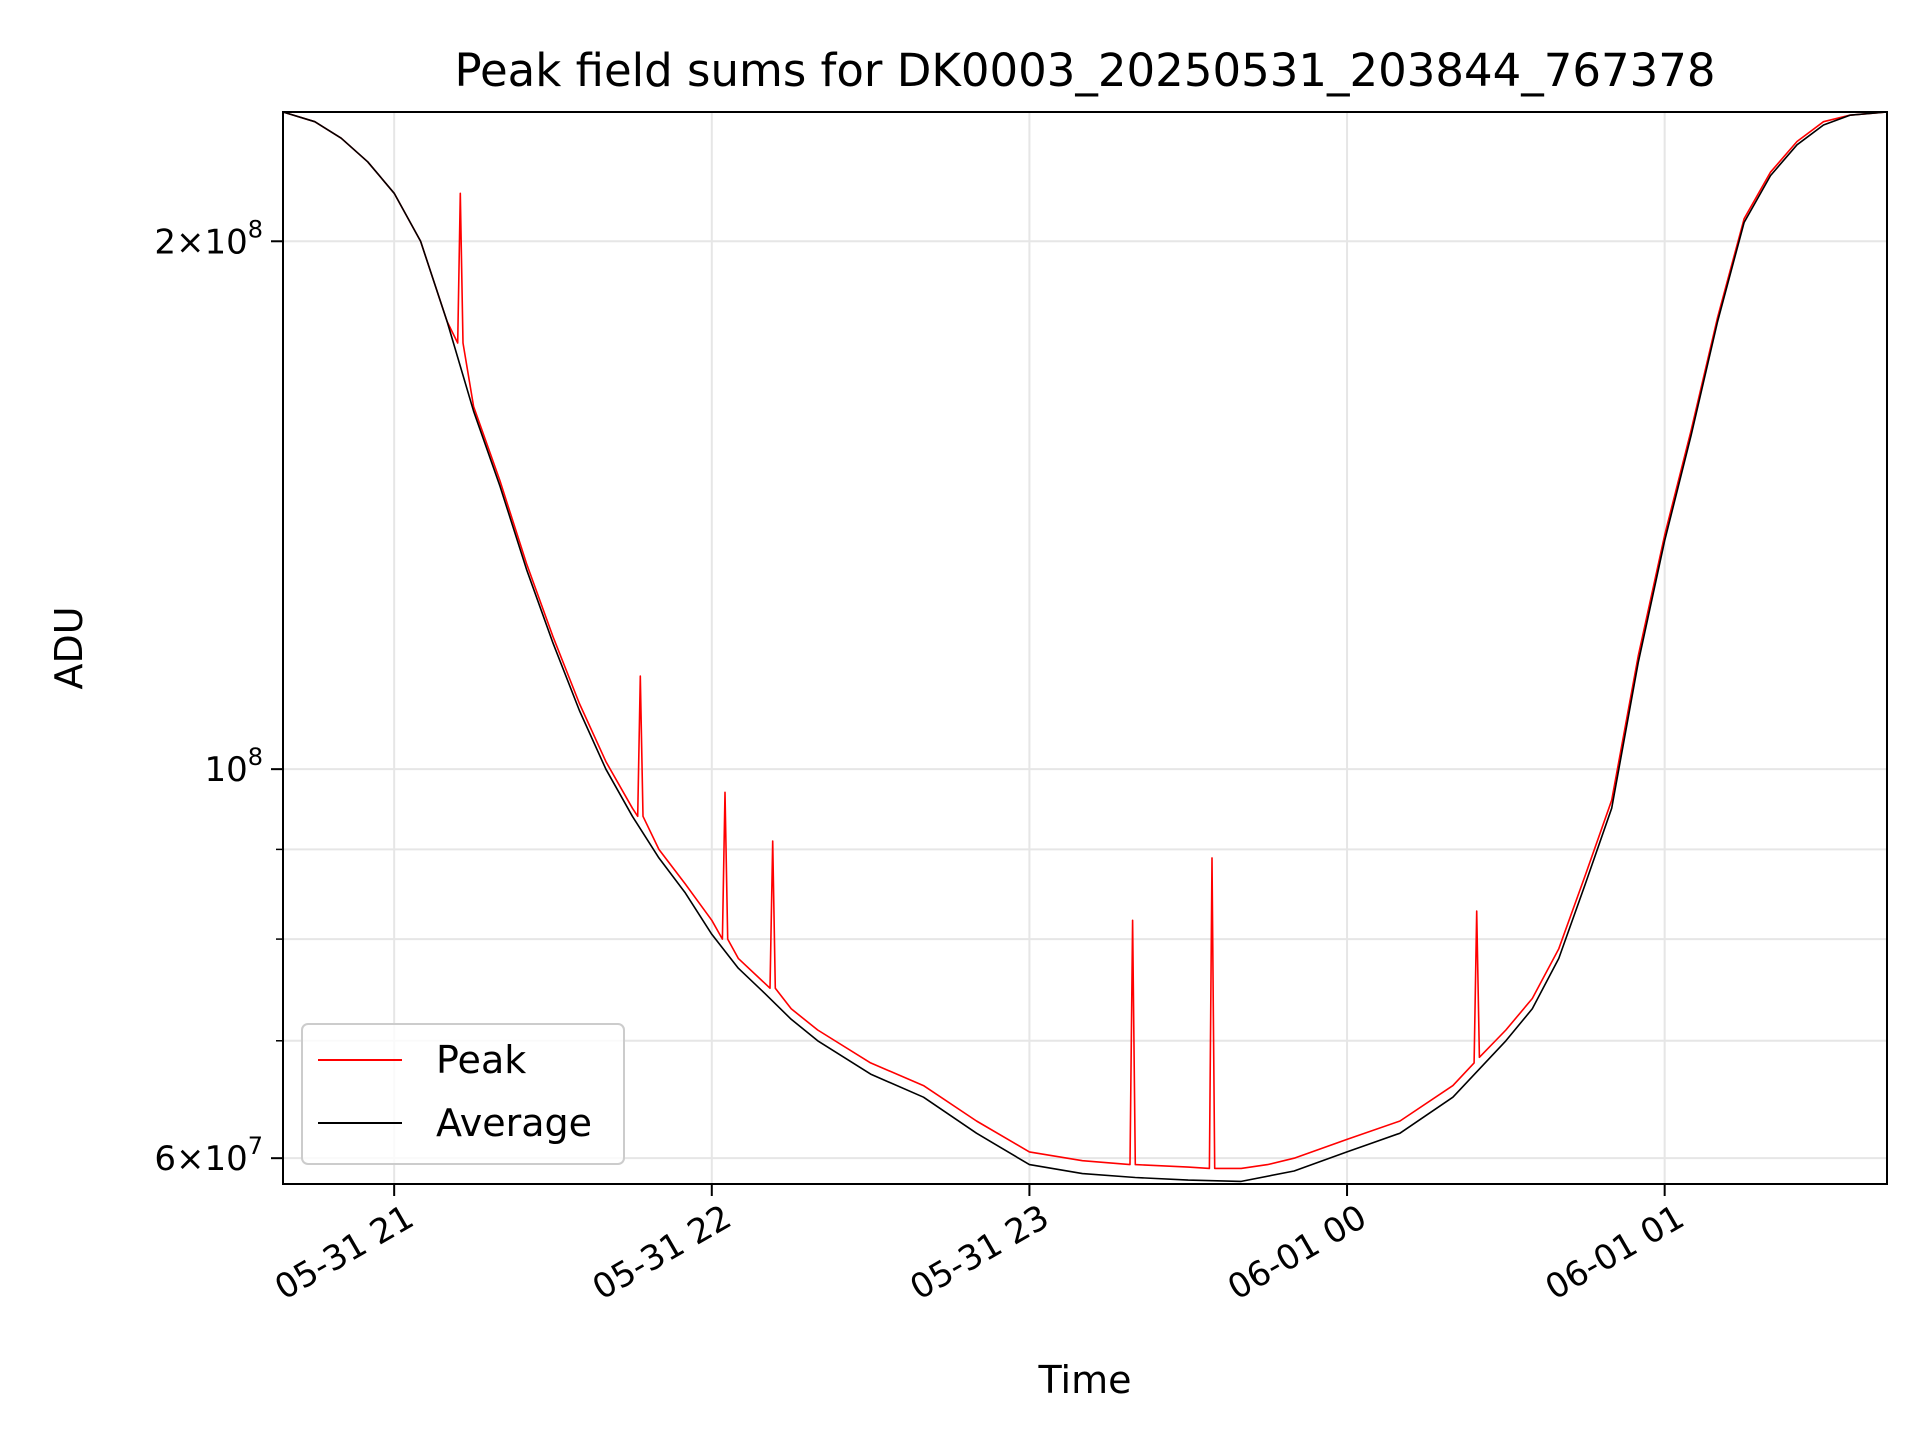 This screenshot has width=1920, height=1440. Describe the element at coordinates (218, 697) in the screenshot. I see `y-axis: 6×107 108 2×108` at that location.